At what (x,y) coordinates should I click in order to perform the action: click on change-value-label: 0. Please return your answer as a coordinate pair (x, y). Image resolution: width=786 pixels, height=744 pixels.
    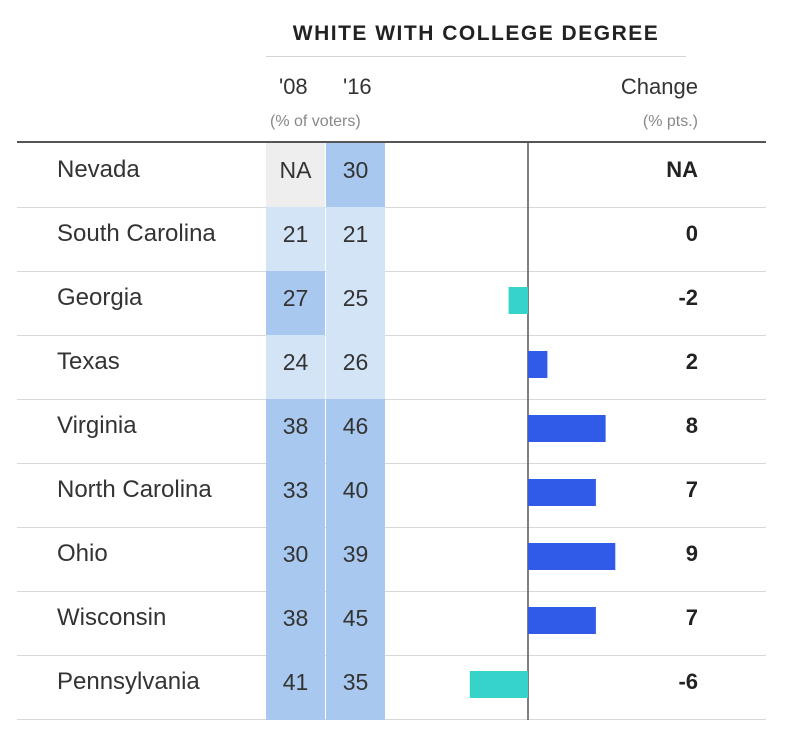
    Looking at the image, I should click on (691, 233).